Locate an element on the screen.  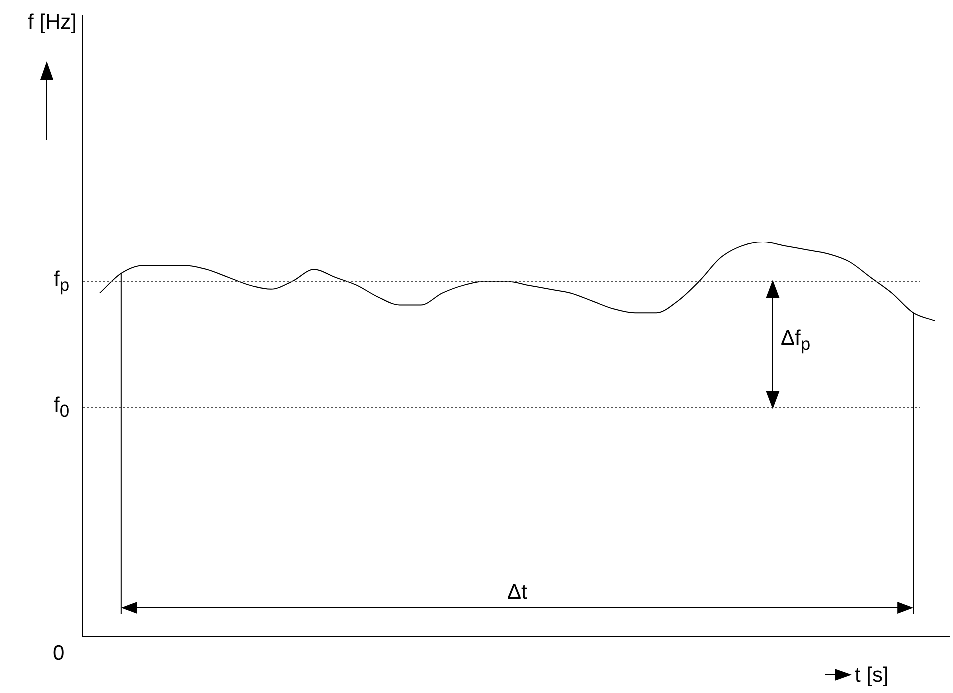
ref-line-label: f$_{0}$ is located at coordinates (62, 408).